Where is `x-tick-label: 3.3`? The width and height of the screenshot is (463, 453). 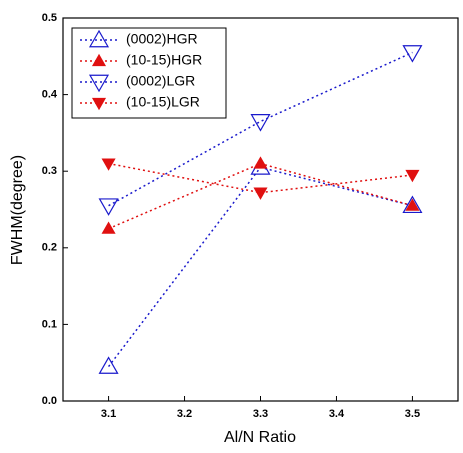
x-tick-label: 3.3 is located at coordinates (260, 414).